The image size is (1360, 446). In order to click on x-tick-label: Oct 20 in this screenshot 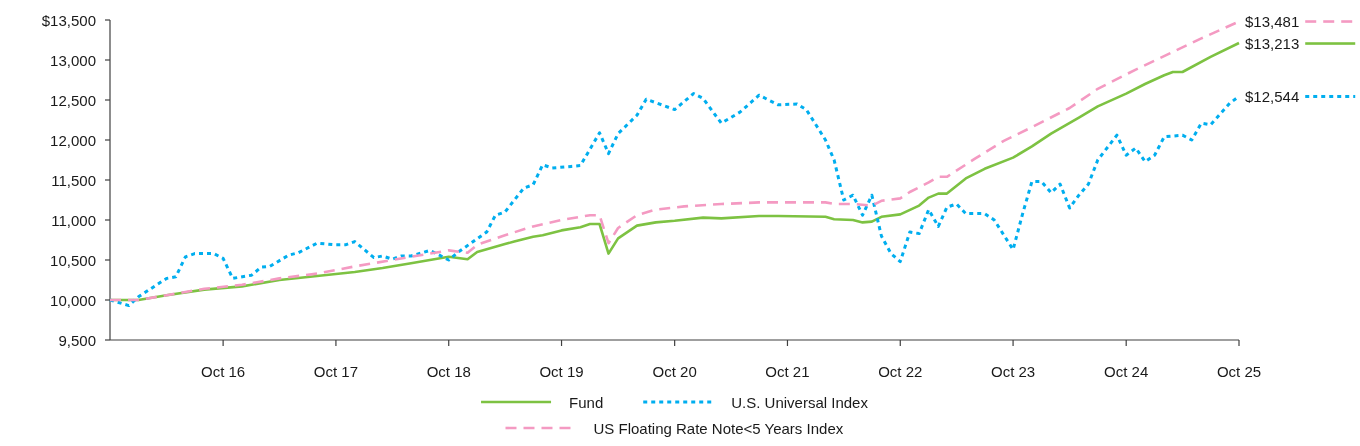, I will do `click(674, 371)`.